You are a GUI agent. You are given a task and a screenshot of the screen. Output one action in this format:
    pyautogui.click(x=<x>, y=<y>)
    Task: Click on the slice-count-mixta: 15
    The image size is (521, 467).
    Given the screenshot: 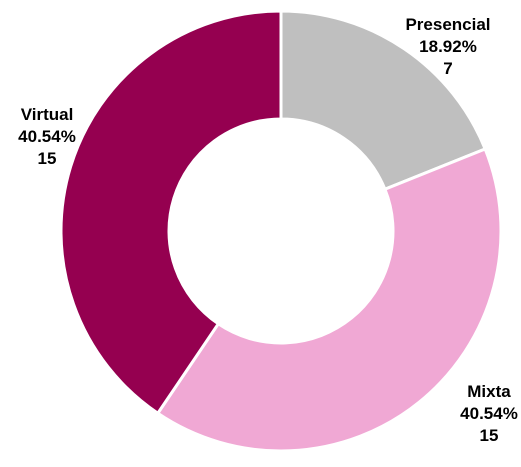 What is the action you would take?
    pyautogui.click(x=489, y=435)
    